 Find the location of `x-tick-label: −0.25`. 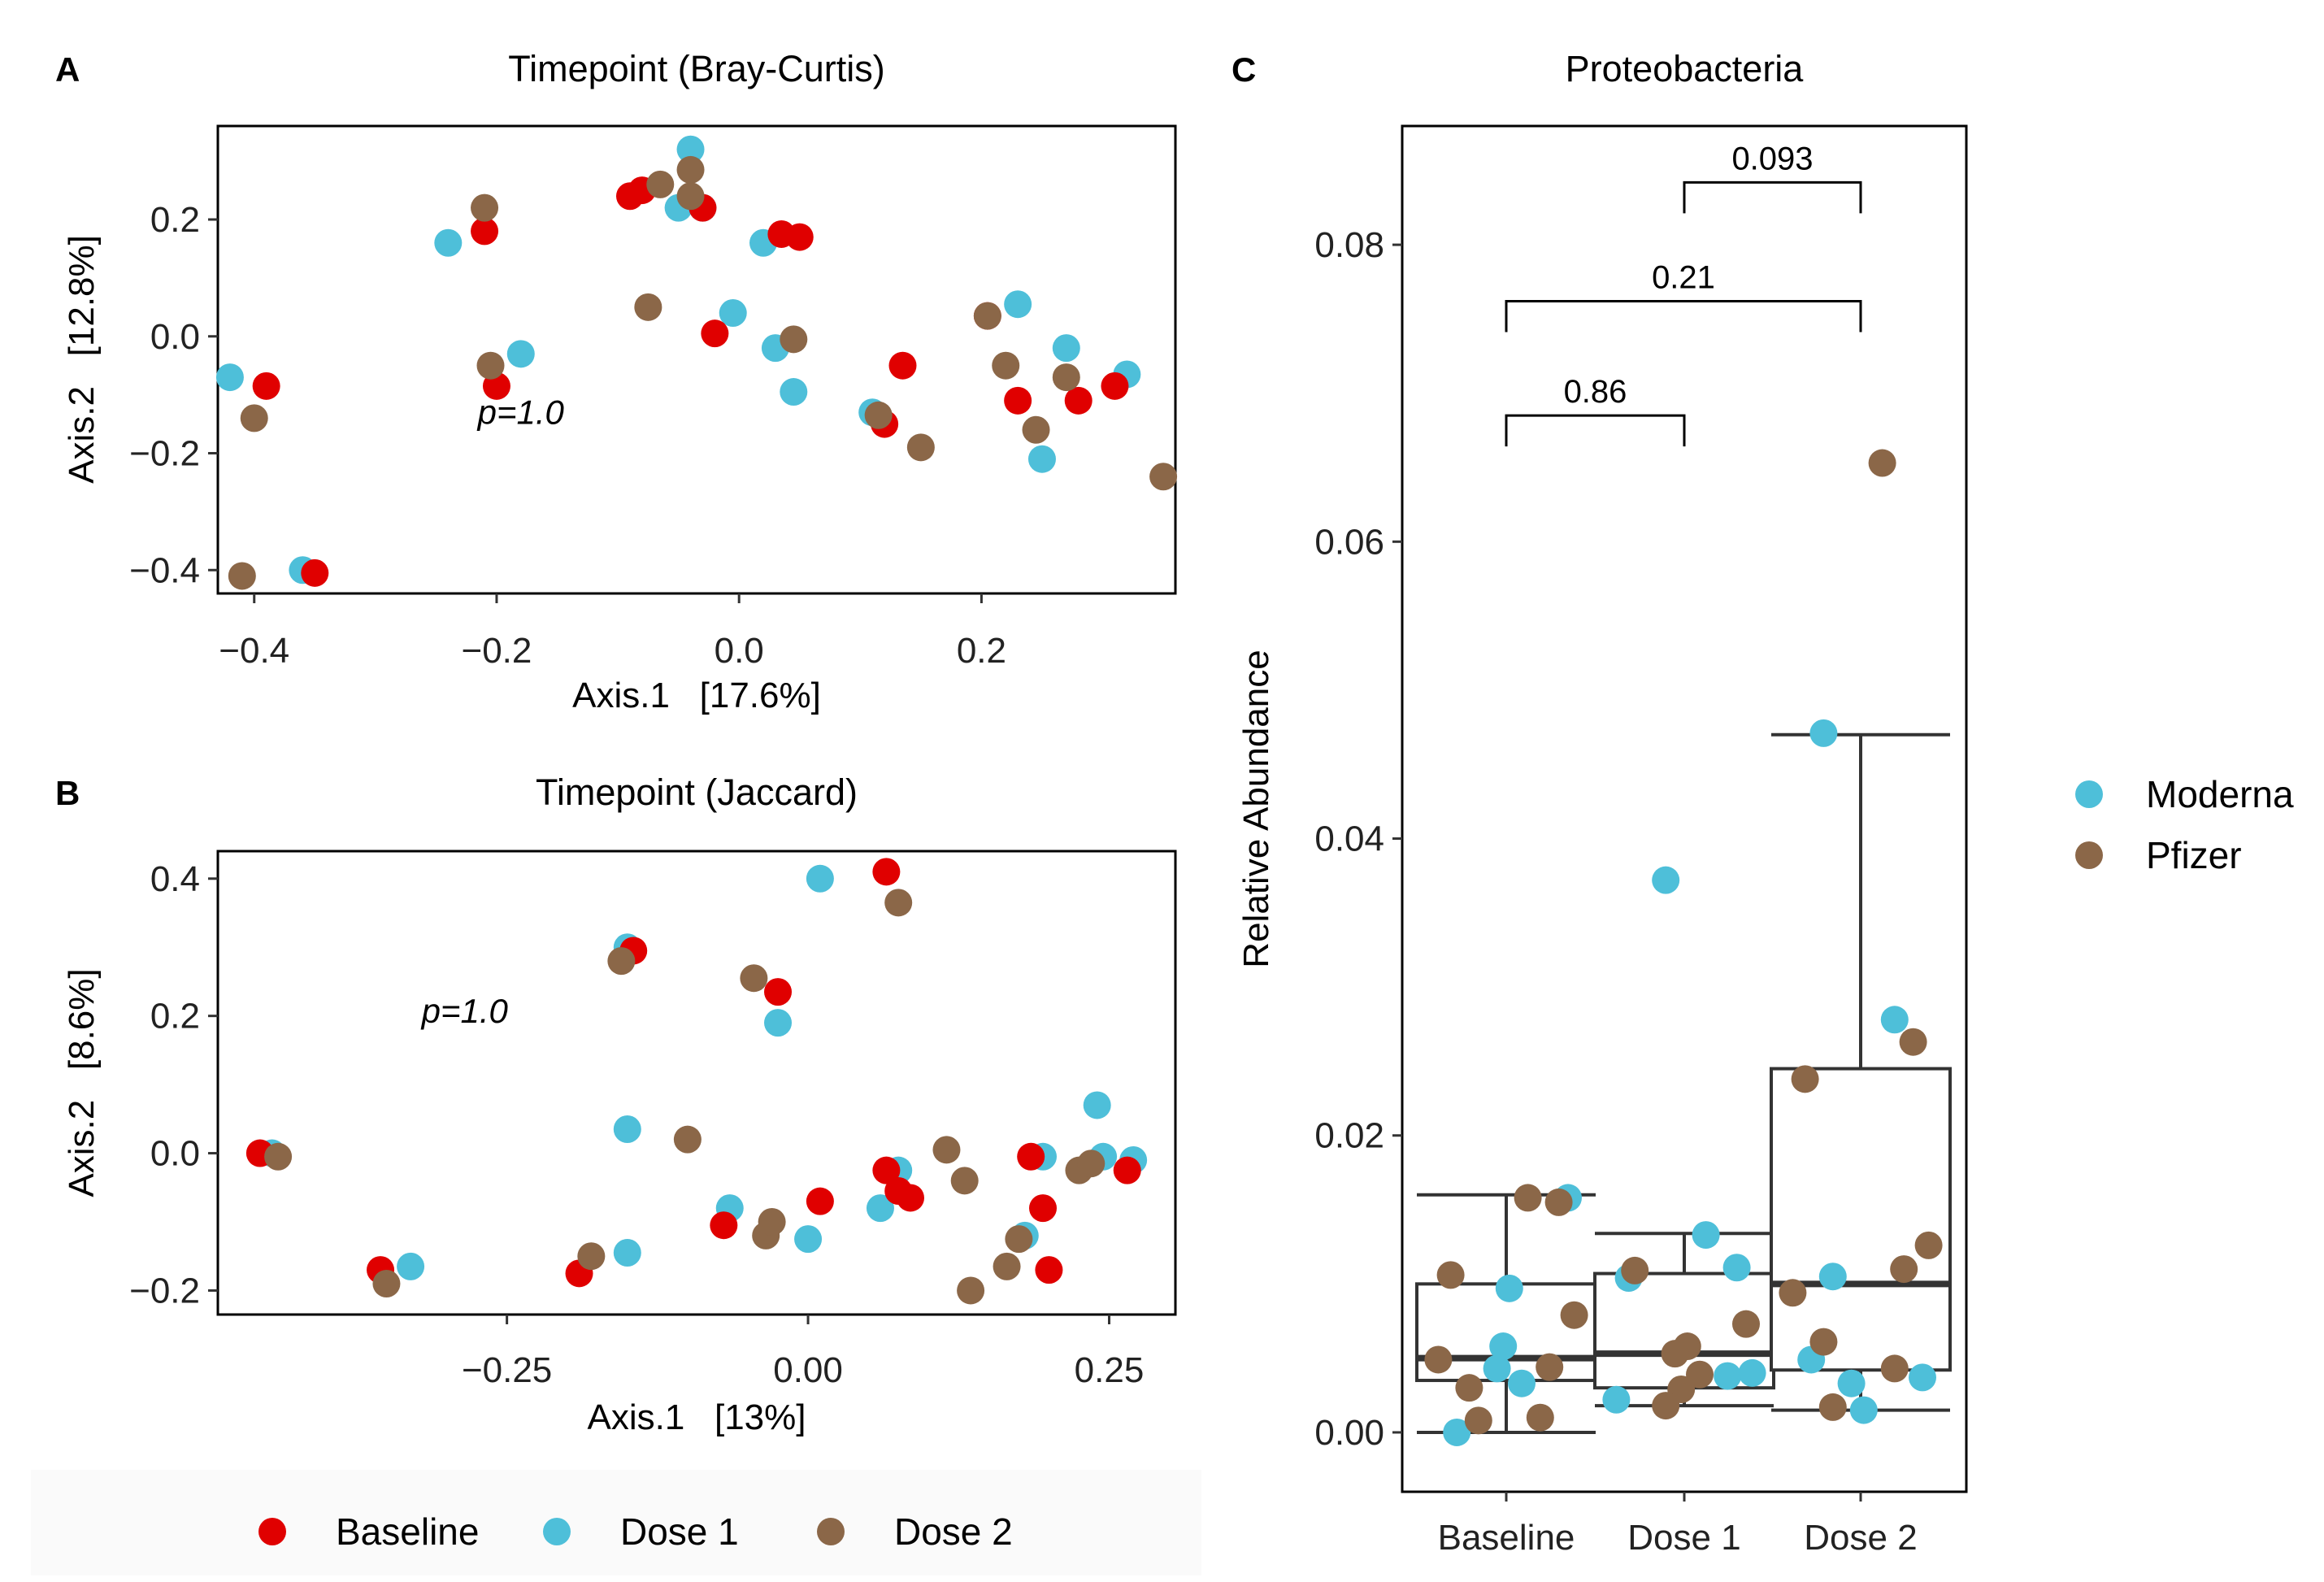

x-tick-label: −0.25 is located at coordinates (507, 1370).